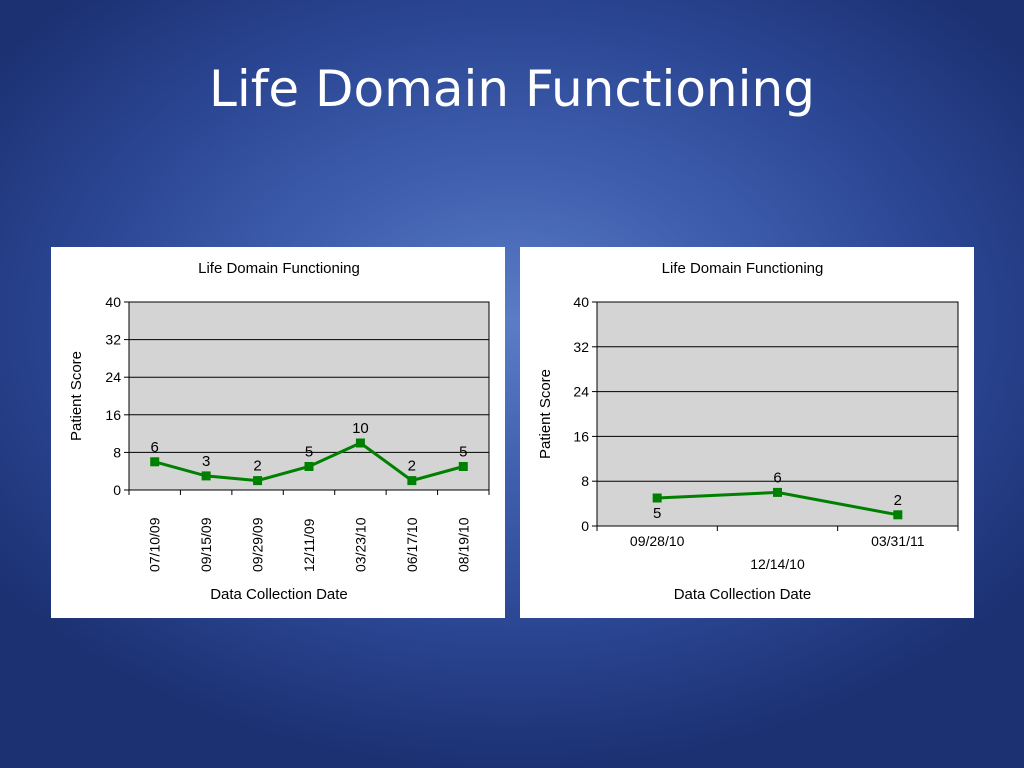 Image resolution: width=1024 pixels, height=768 pixels. I want to click on x-tick-label: 09/15/09, so click(206, 544).